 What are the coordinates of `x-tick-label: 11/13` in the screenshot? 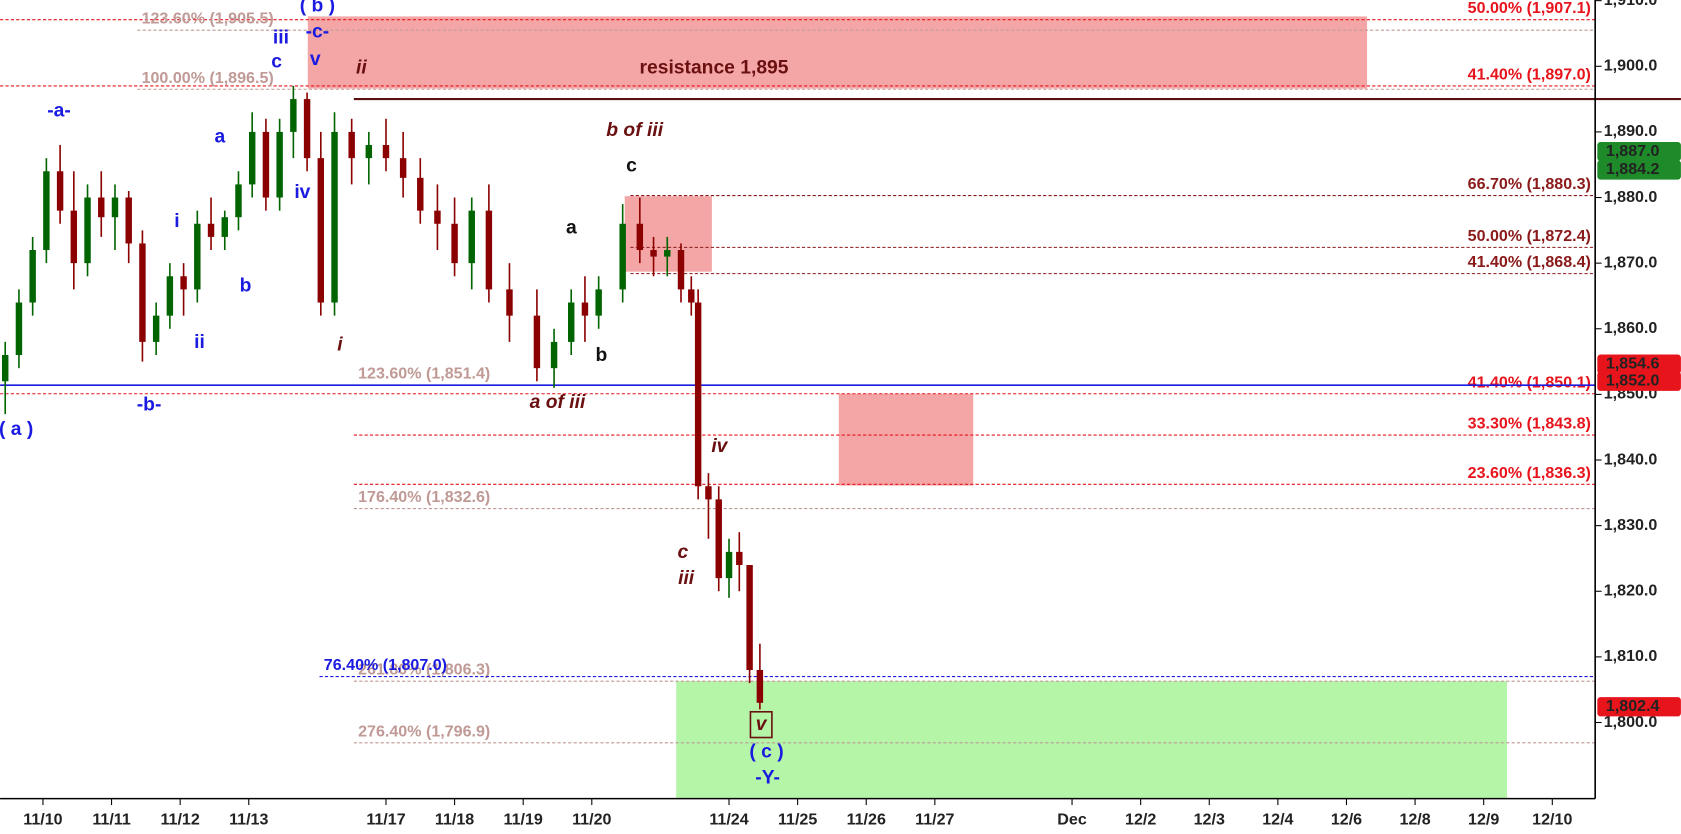 It's located at (248, 819).